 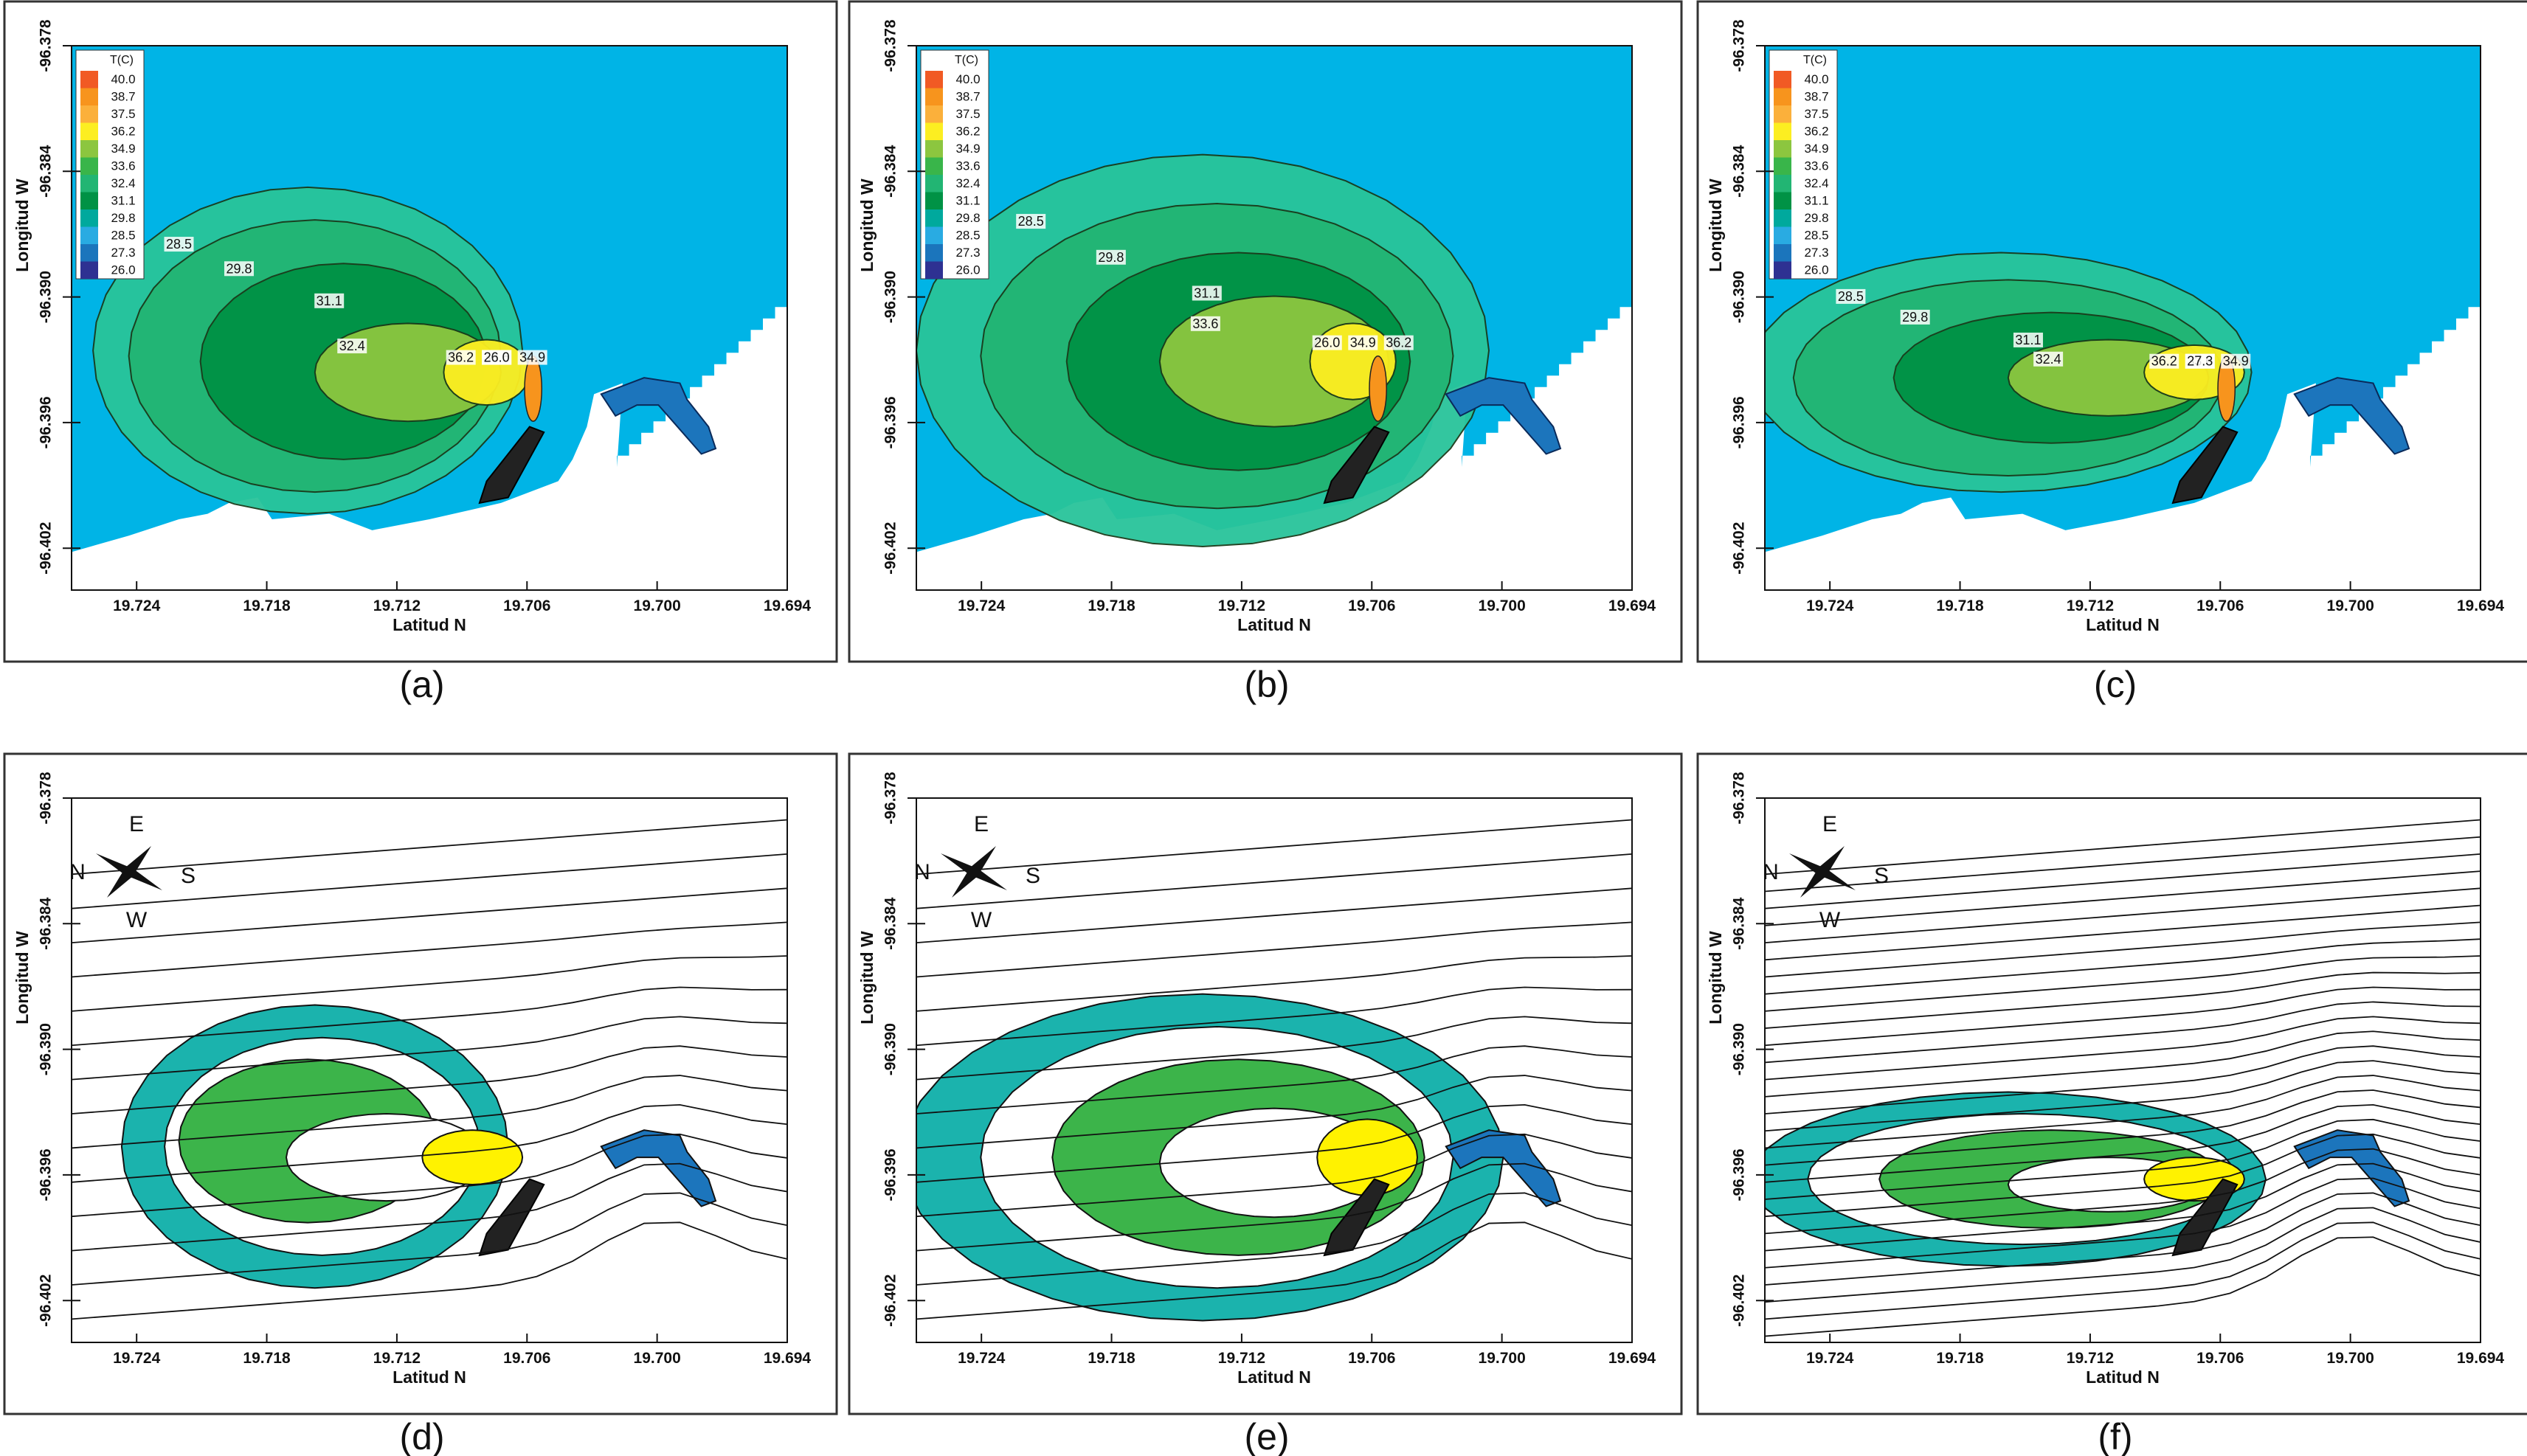 What do you see at coordinates (967, 114) in the screenshot?
I see `legend-level: 37.5` at bounding box center [967, 114].